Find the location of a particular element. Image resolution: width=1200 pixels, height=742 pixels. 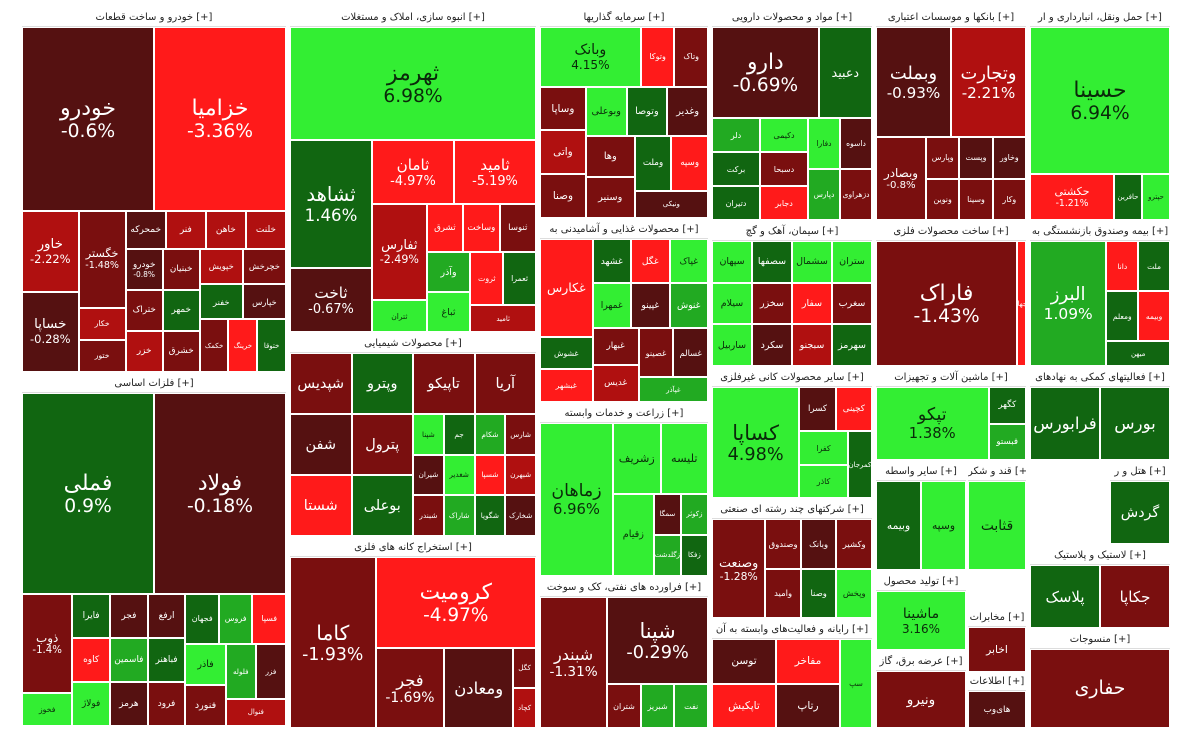

stock-tile: زقیام is located at coordinates (633, 534).